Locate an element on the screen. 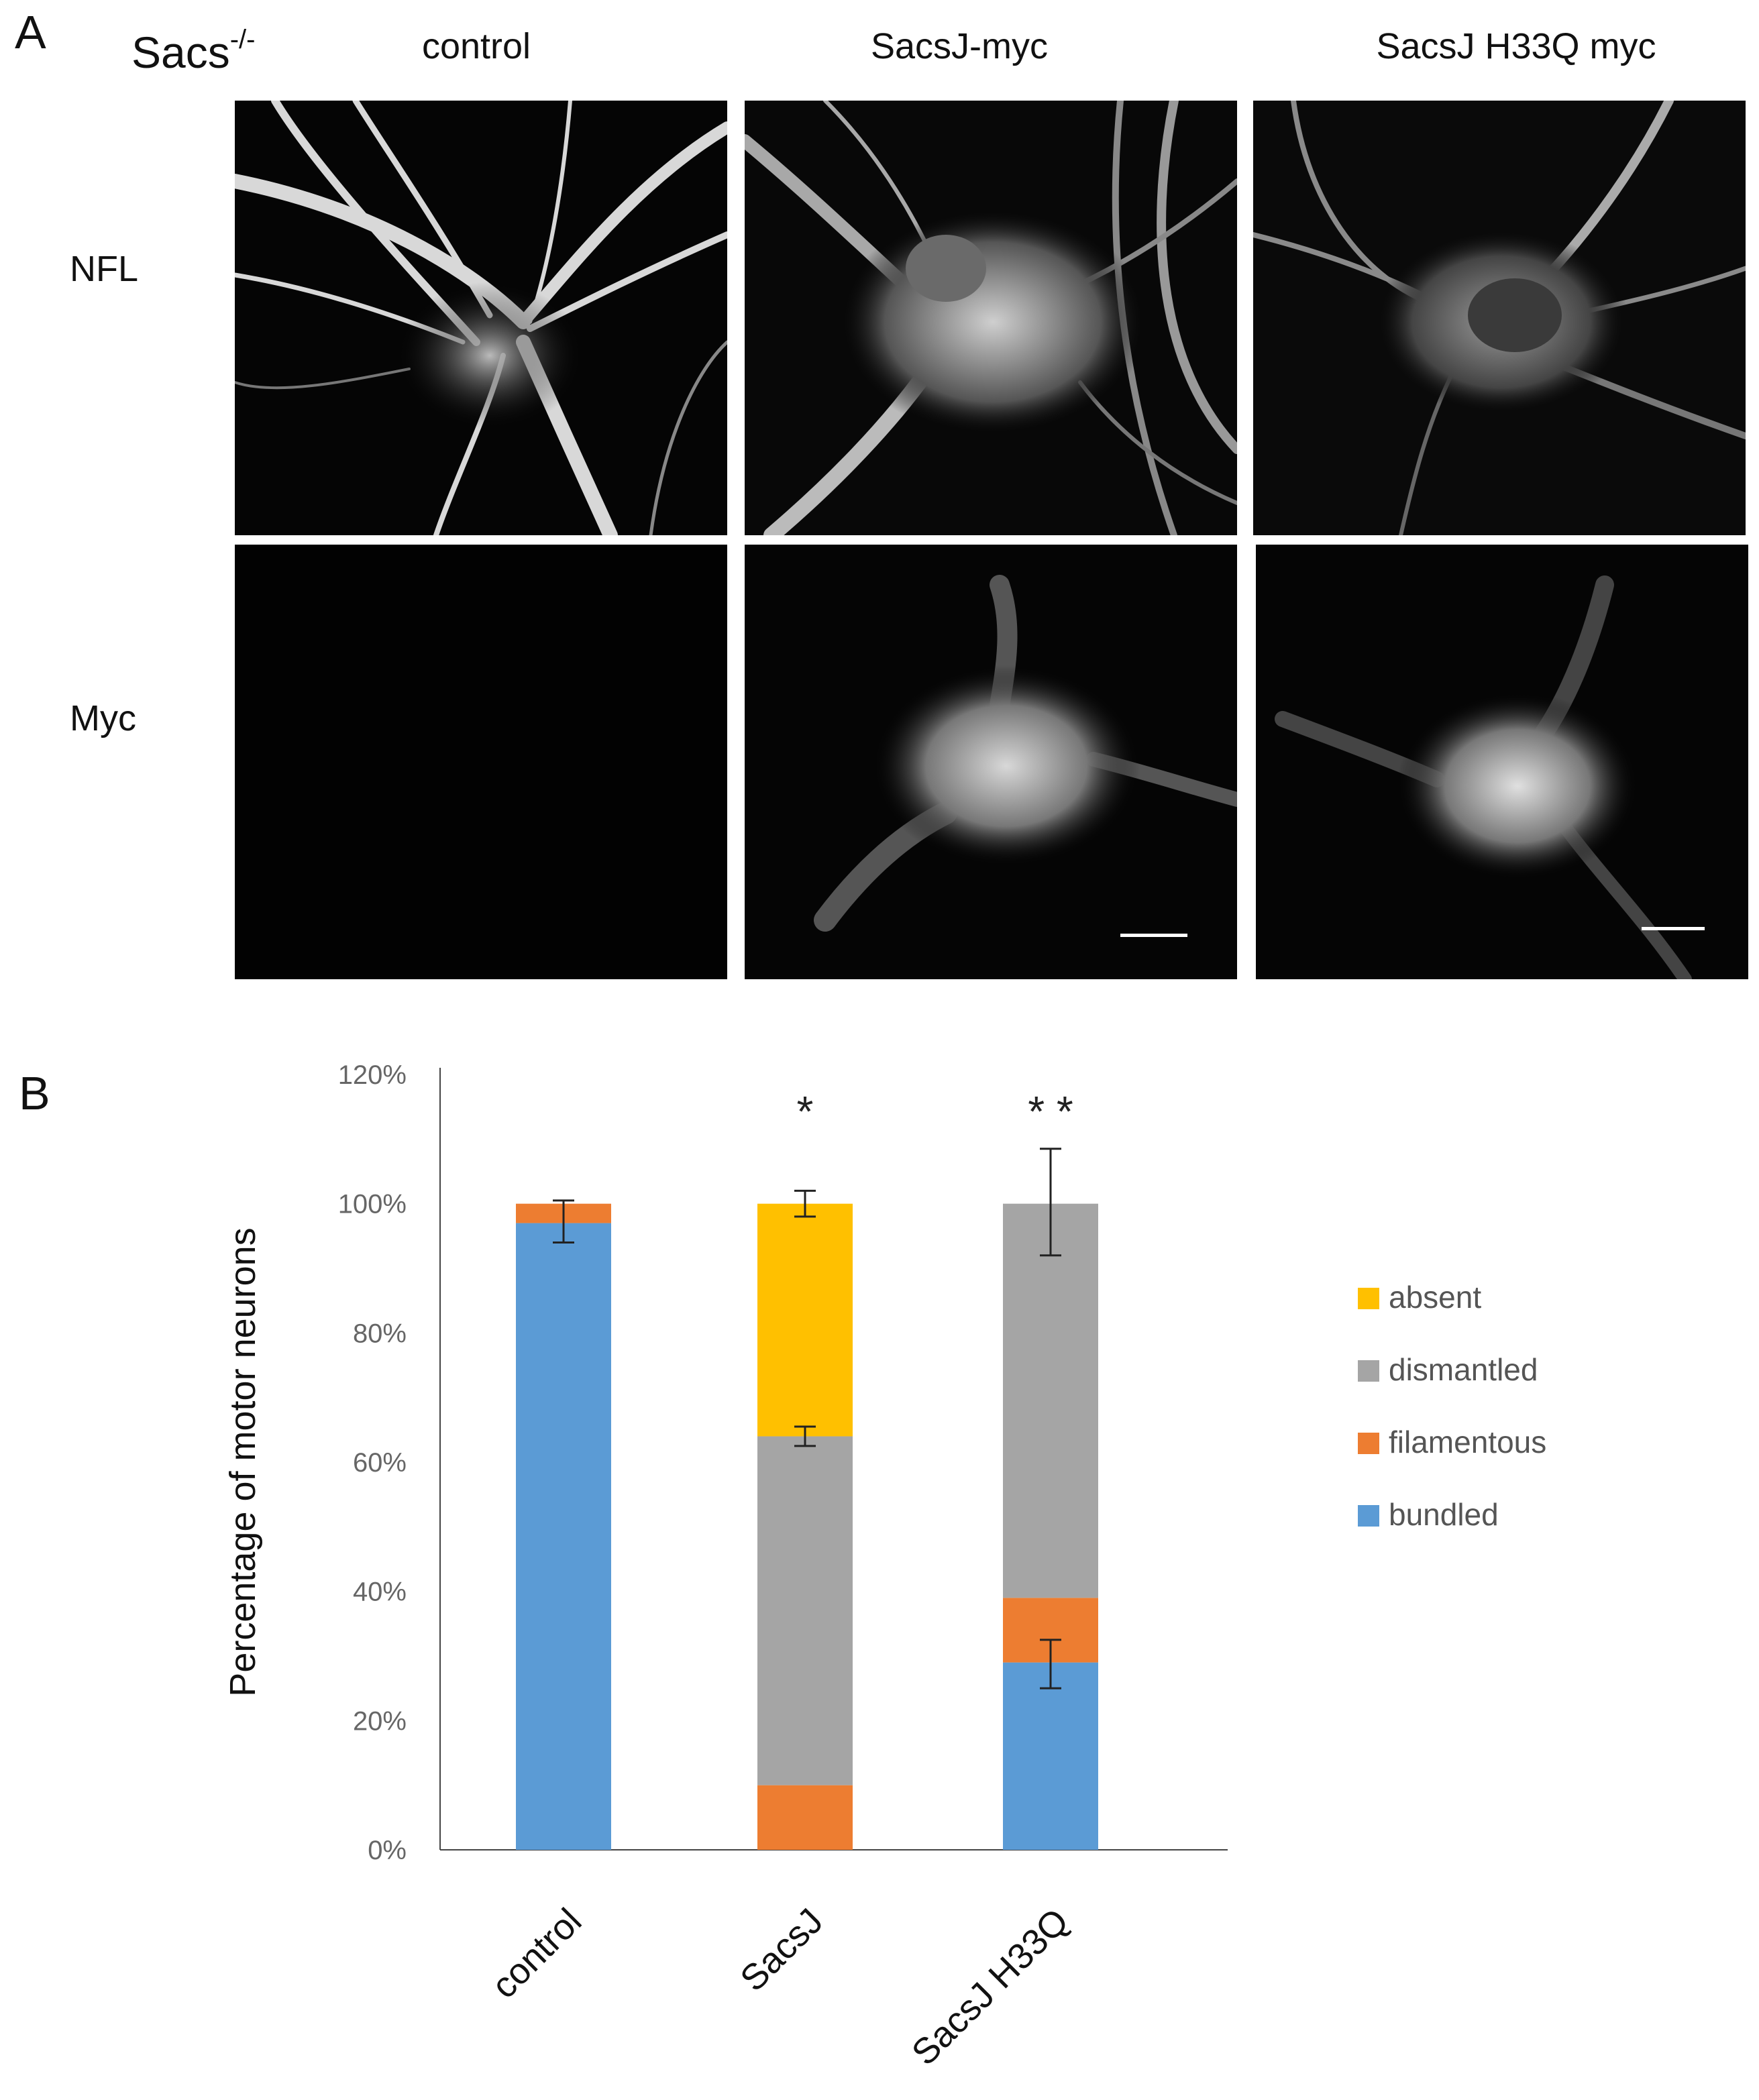 The width and height of the screenshot is (1759, 2100). legend-swatch-absent is located at coordinates (1368, 1298).